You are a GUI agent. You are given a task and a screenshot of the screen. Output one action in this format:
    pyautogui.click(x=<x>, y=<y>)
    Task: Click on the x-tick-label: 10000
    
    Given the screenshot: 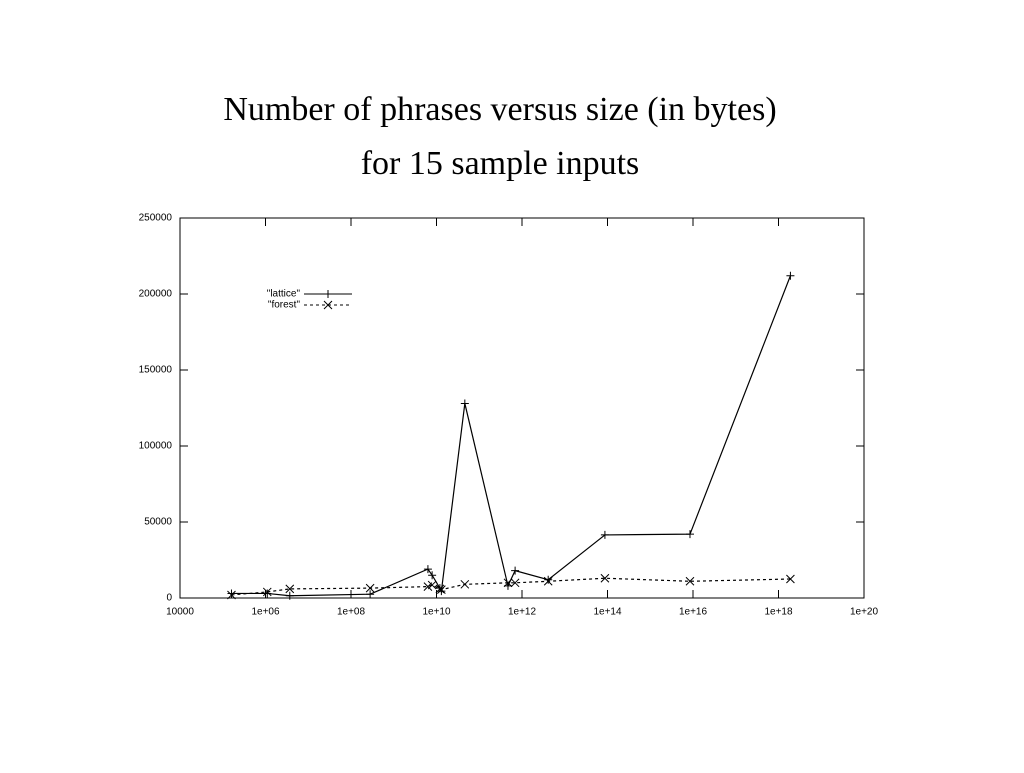 What is the action you would take?
    pyautogui.click(x=180, y=612)
    